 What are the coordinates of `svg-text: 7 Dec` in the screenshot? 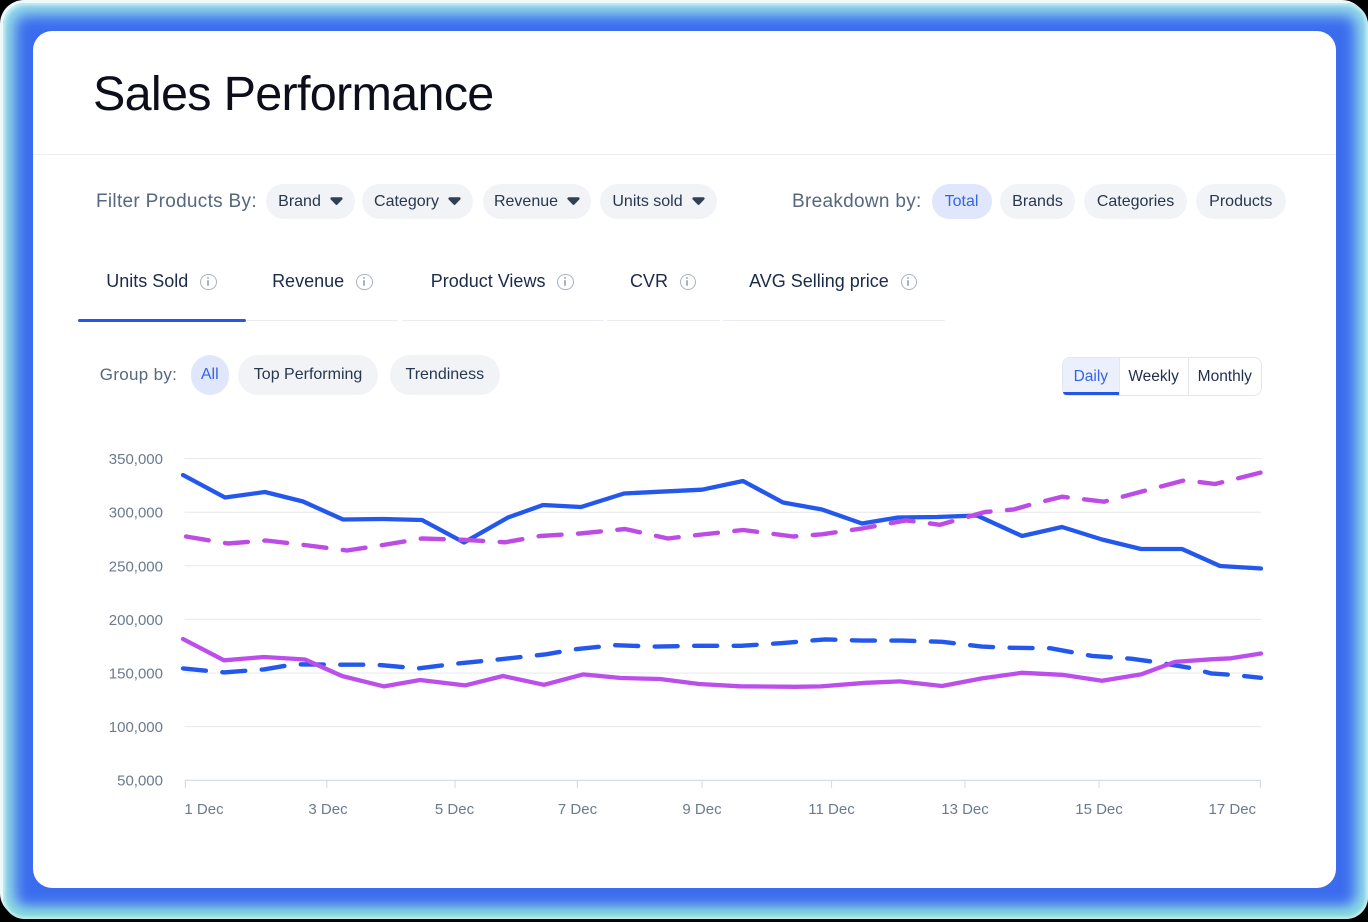 It's located at (578, 809).